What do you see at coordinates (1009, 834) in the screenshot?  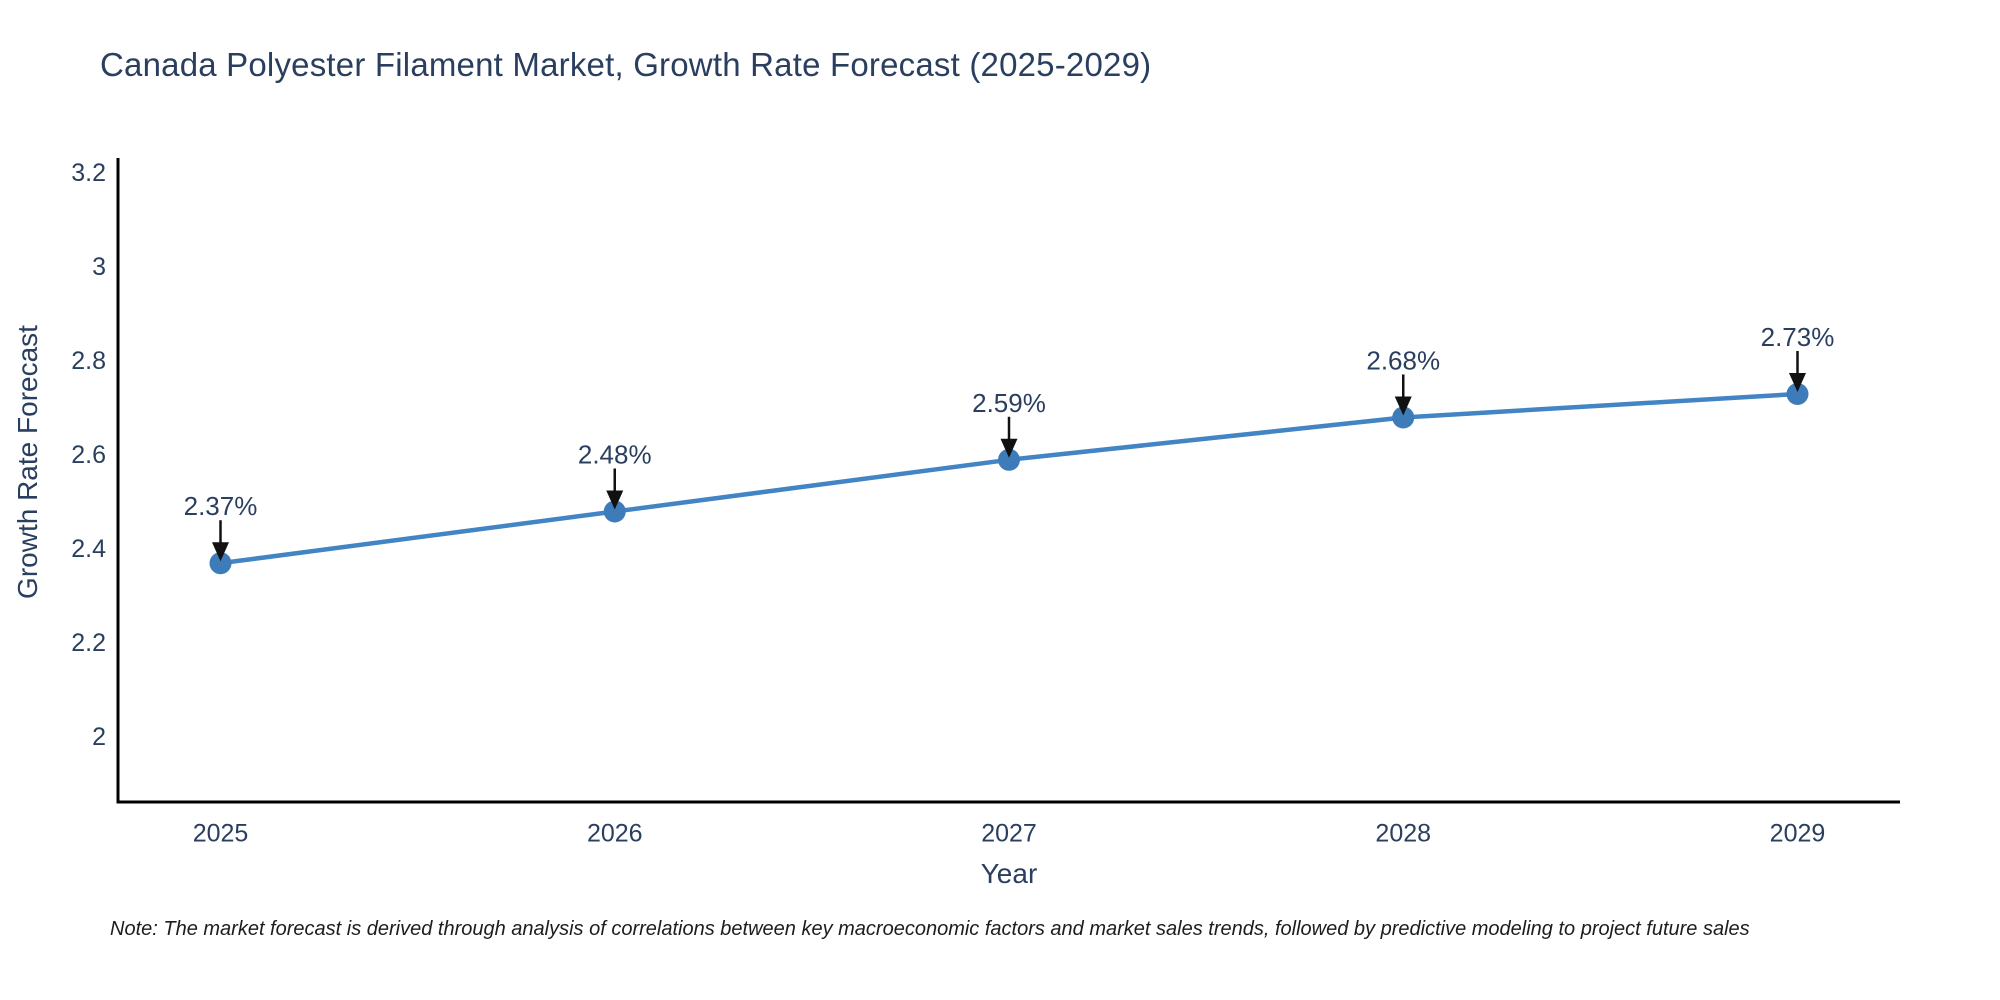 I see `x-tick-label: 2027` at bounding box center [1009, 834].